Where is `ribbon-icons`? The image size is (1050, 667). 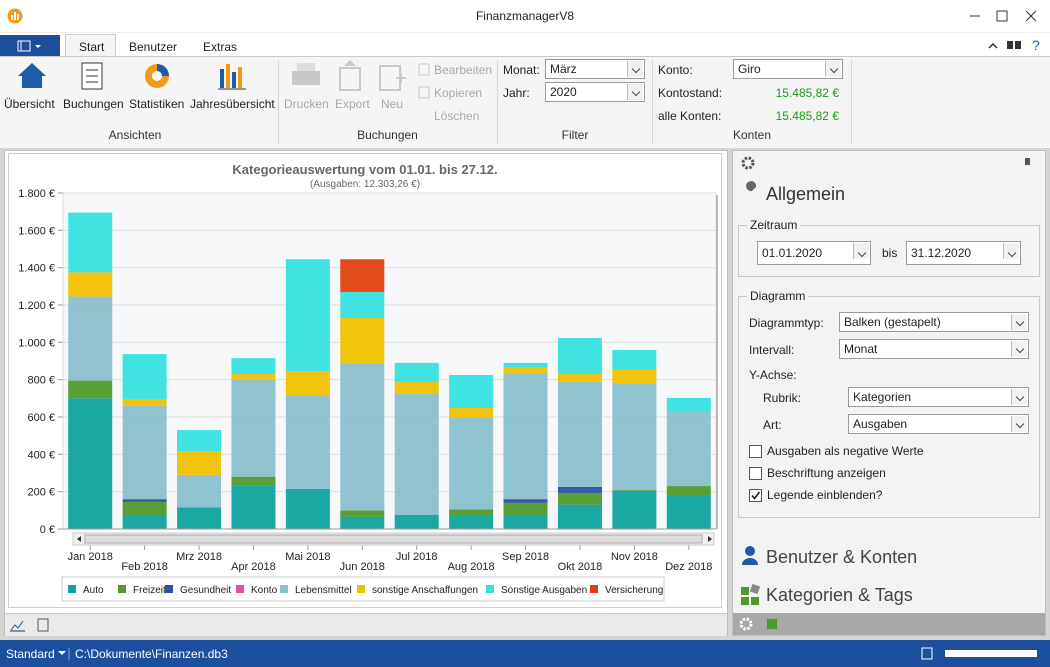
ribbon-icons is located at coordinates (224, 79).